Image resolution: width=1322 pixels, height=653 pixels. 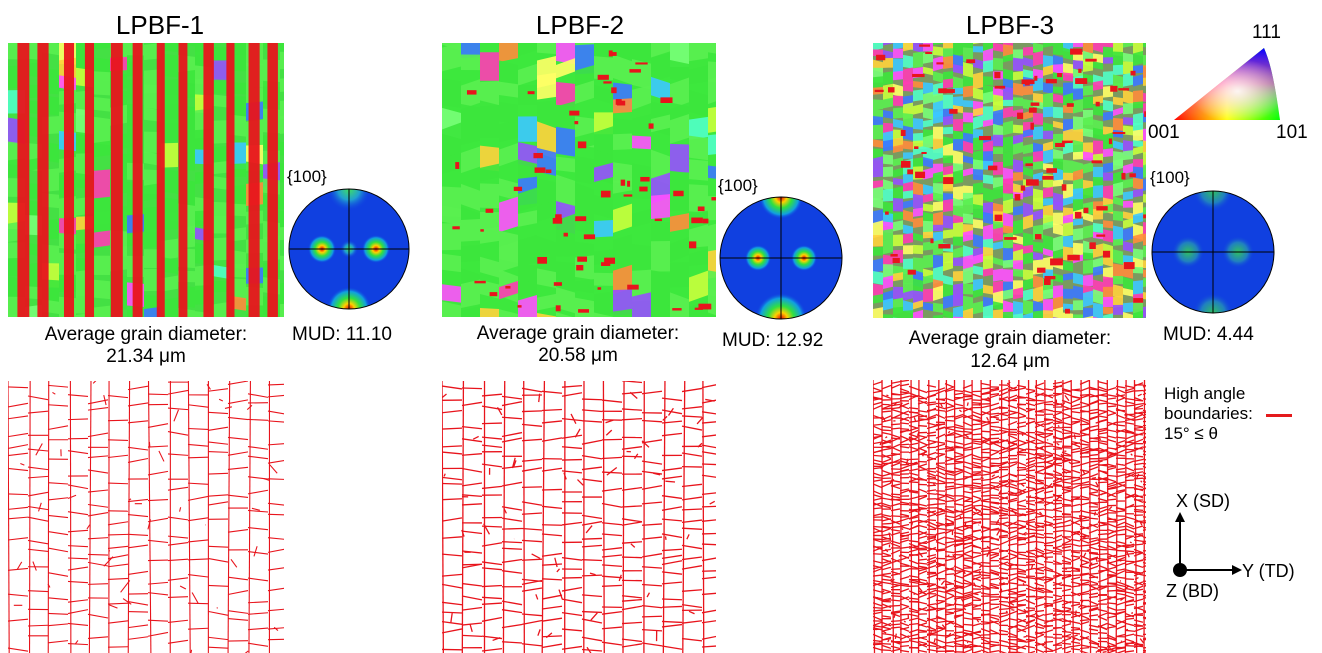 What do you see at coordinates (578, 355) in the screenshot?
I see `grain-value-2: 20.58 μm` at bounding box center [578, 355].